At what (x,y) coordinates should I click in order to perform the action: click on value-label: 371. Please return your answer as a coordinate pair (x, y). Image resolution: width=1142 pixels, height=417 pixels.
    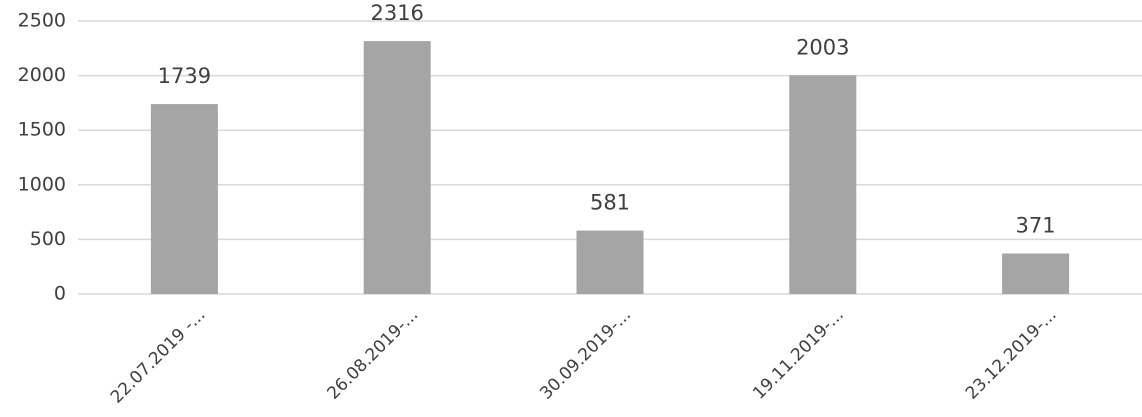
    Looking at the image, I should click on (1036, 225).